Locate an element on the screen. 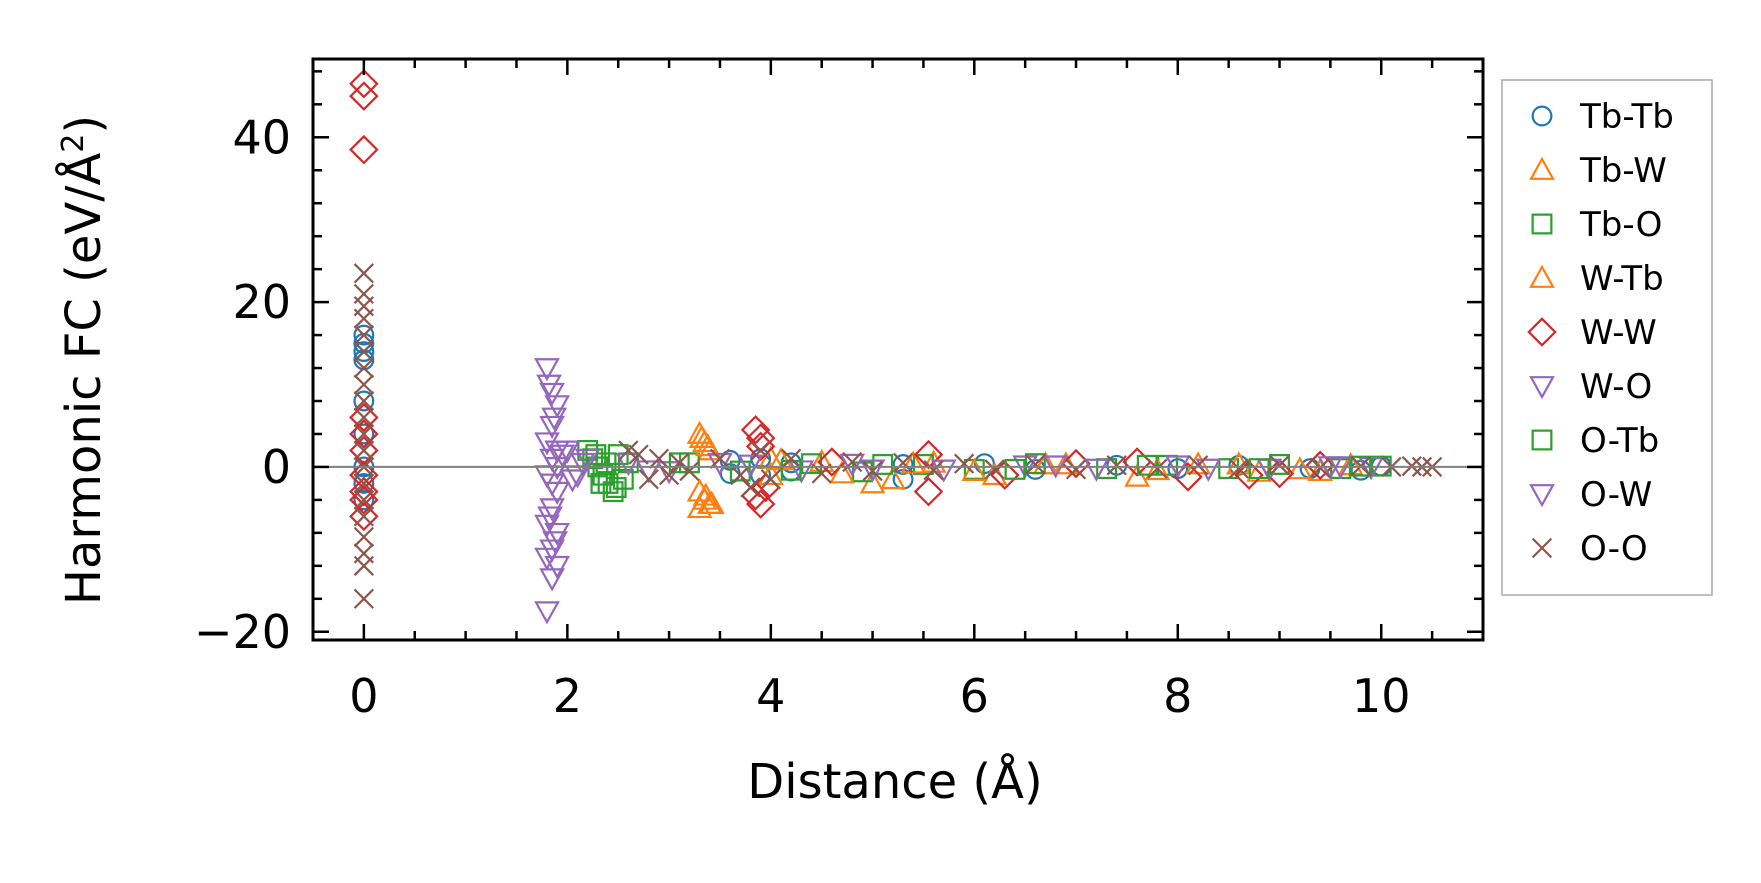  legend-item-w-o: W-O is located at coordinates (1590, 387).